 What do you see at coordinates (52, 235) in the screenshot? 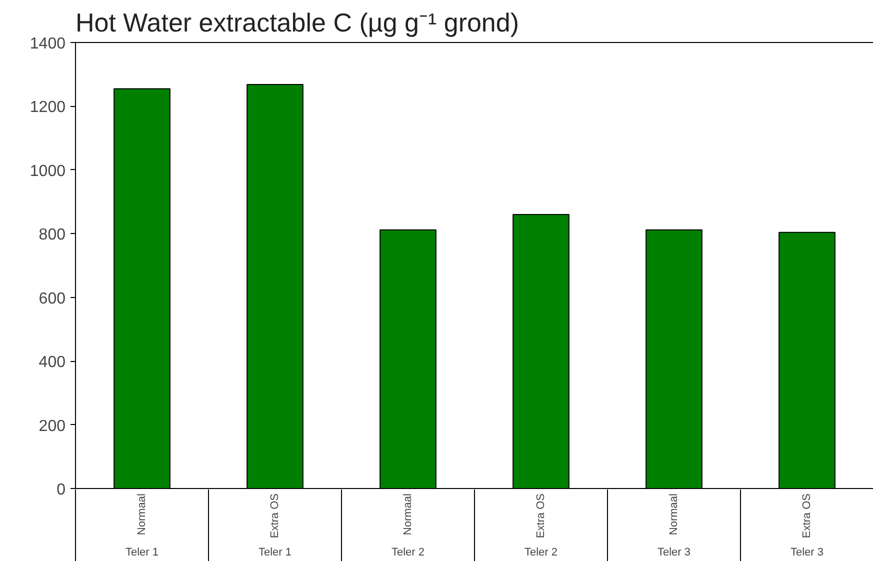
I see `y-tick-label: 800` at bounding box center [52, 235].